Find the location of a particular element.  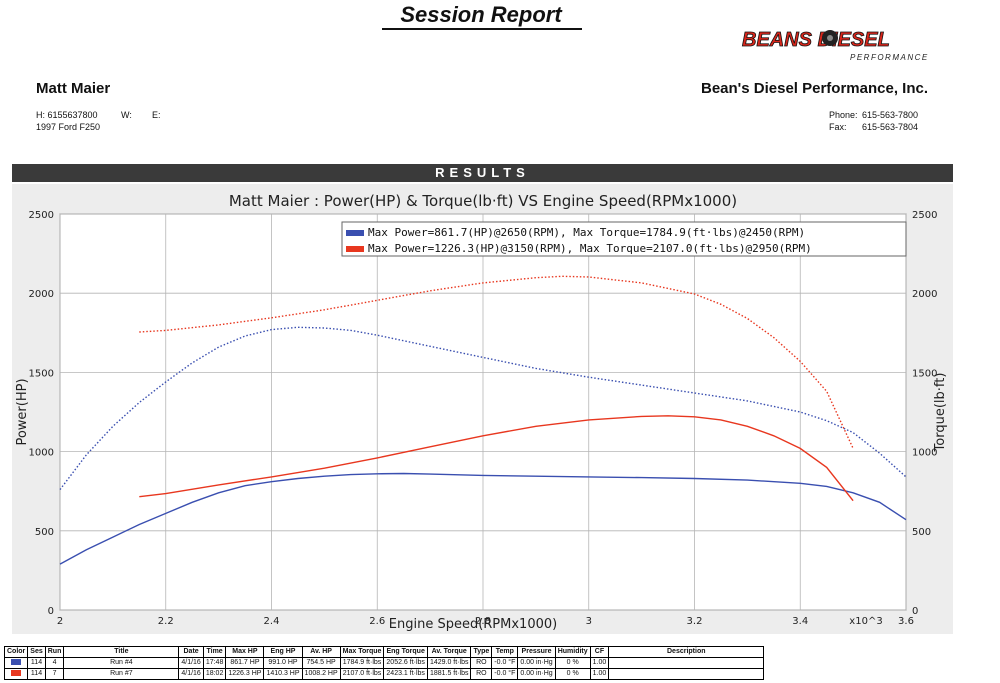

turbo-icon-hub is located at coordinates (830, 38).